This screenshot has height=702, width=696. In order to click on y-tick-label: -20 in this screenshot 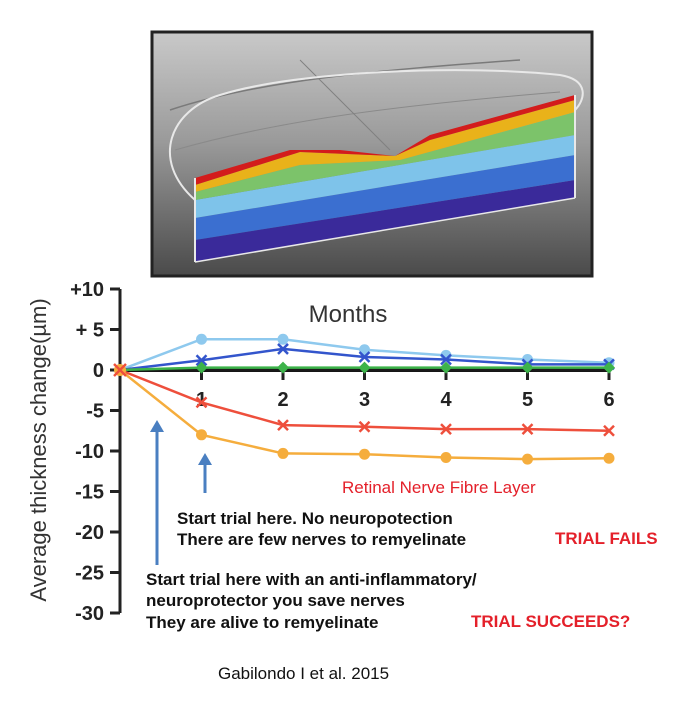, I will do `click(89, 533)`.